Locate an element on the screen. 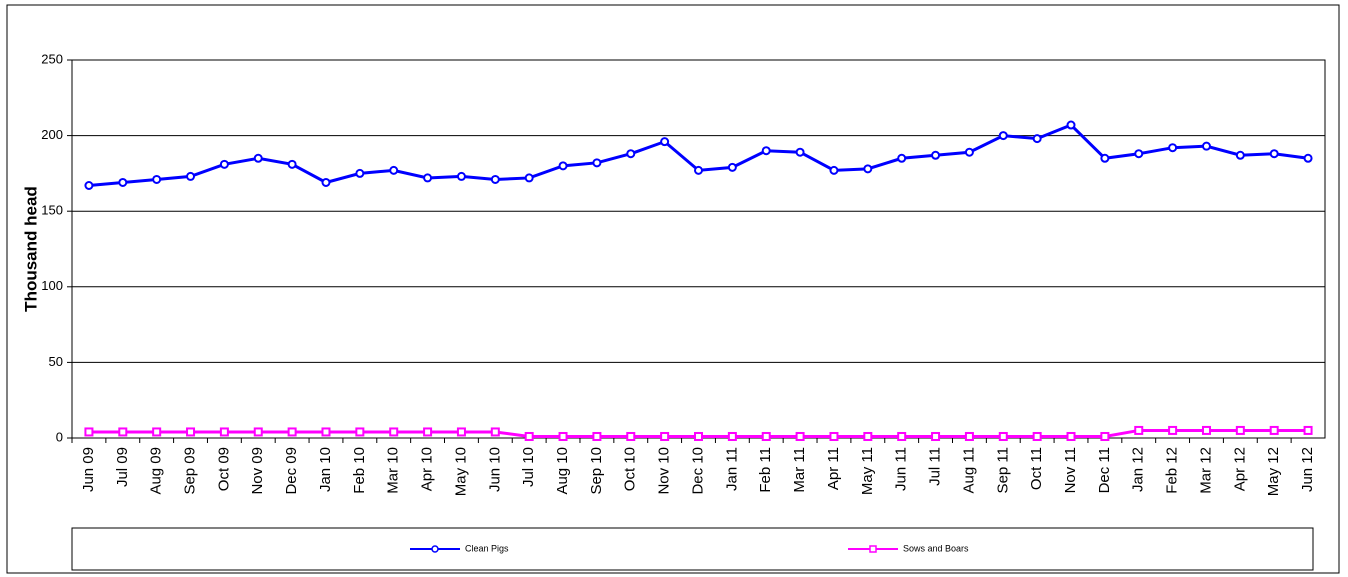 The height and width of the screenshot is (577, 1348). x-tick-label: Feb 12 is located at coordinates (1172, 470).